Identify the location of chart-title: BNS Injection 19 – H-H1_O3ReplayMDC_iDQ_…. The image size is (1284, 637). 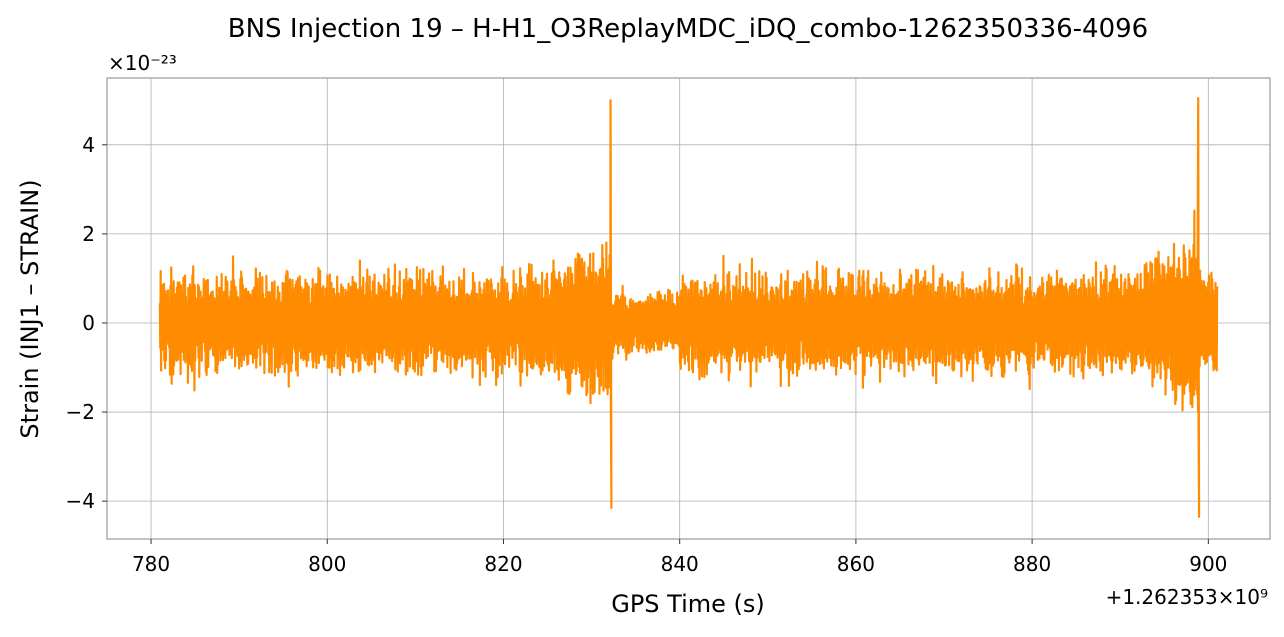
(688, 29).